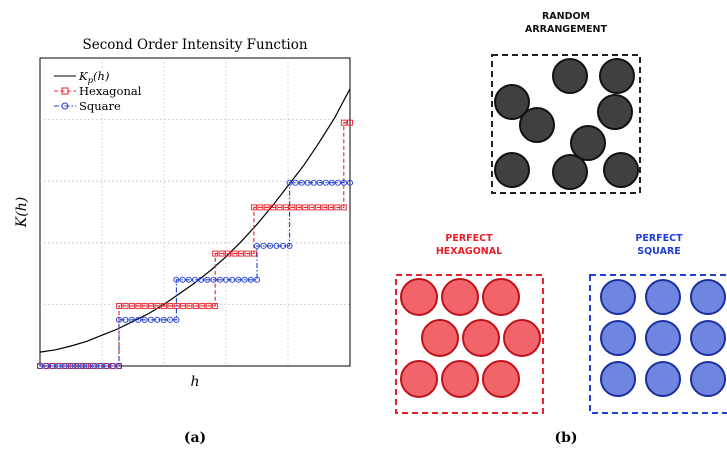 This screenshot has height=457, width=727. What do you see at coordinates (566, 29) in the screenshot?
I see `random-label-line2: ARRANGEMENT` at bounding box center [566, 29].